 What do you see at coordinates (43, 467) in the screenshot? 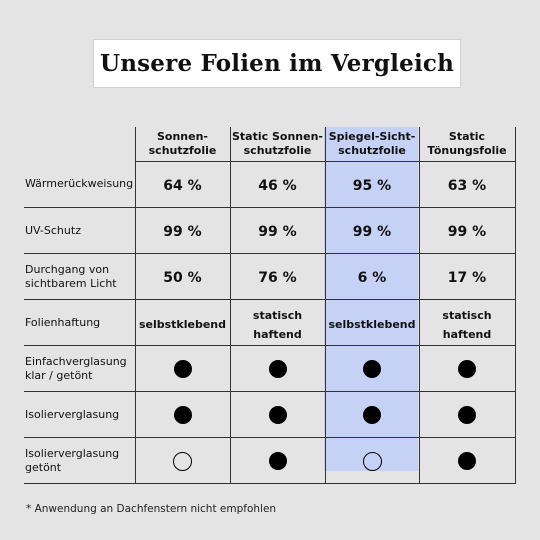
I see `row-label-line2: getönt` at bounding box center [43, 467].